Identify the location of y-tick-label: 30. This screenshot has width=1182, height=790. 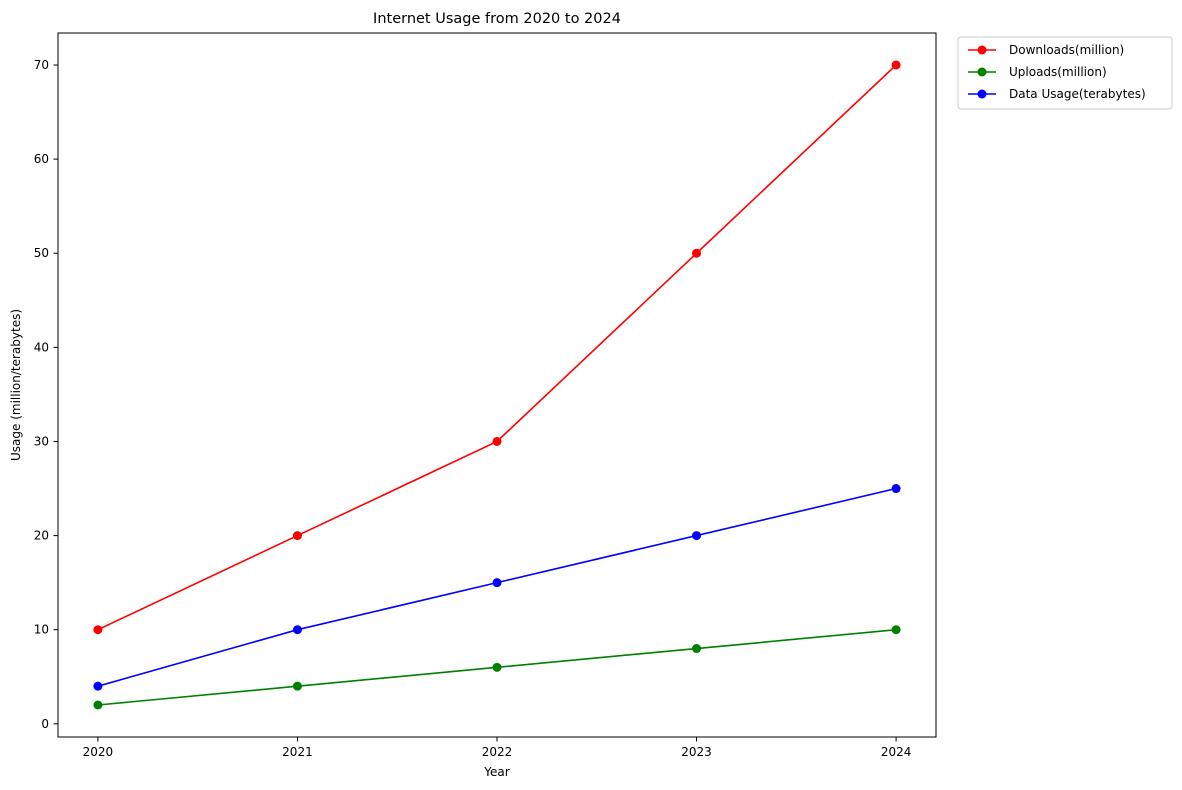
(41, 441).